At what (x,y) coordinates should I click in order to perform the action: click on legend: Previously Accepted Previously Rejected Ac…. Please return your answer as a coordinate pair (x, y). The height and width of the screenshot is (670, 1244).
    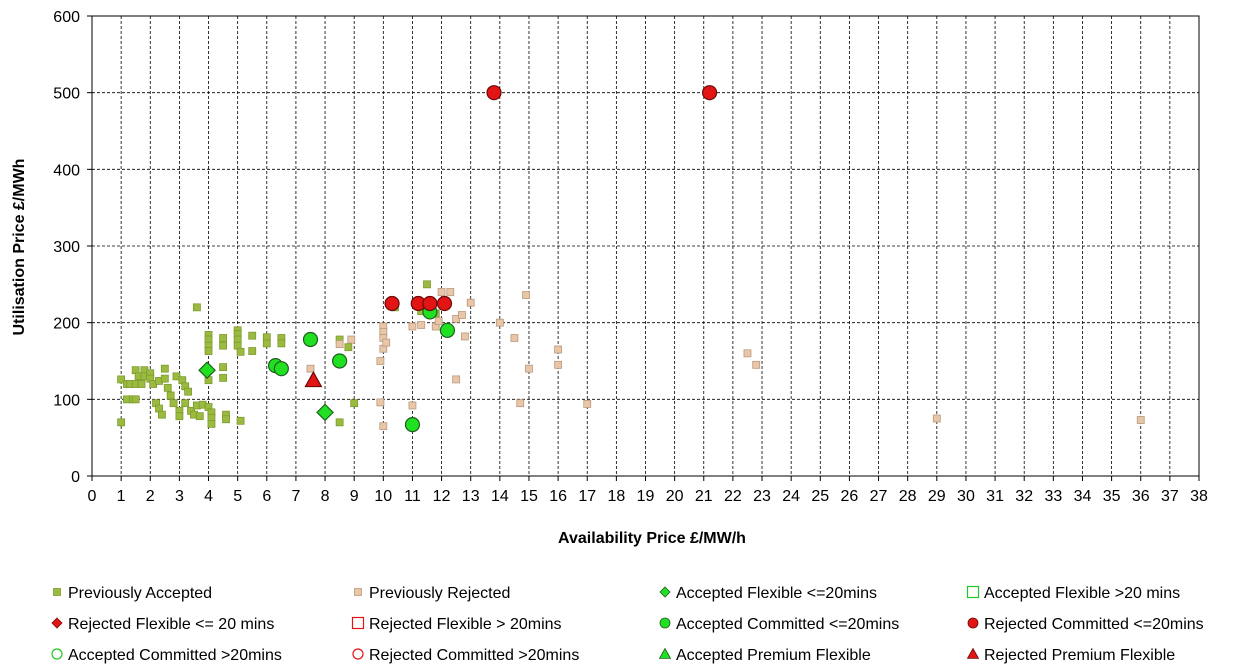
    Looking at the image, I should click on (627, 624).